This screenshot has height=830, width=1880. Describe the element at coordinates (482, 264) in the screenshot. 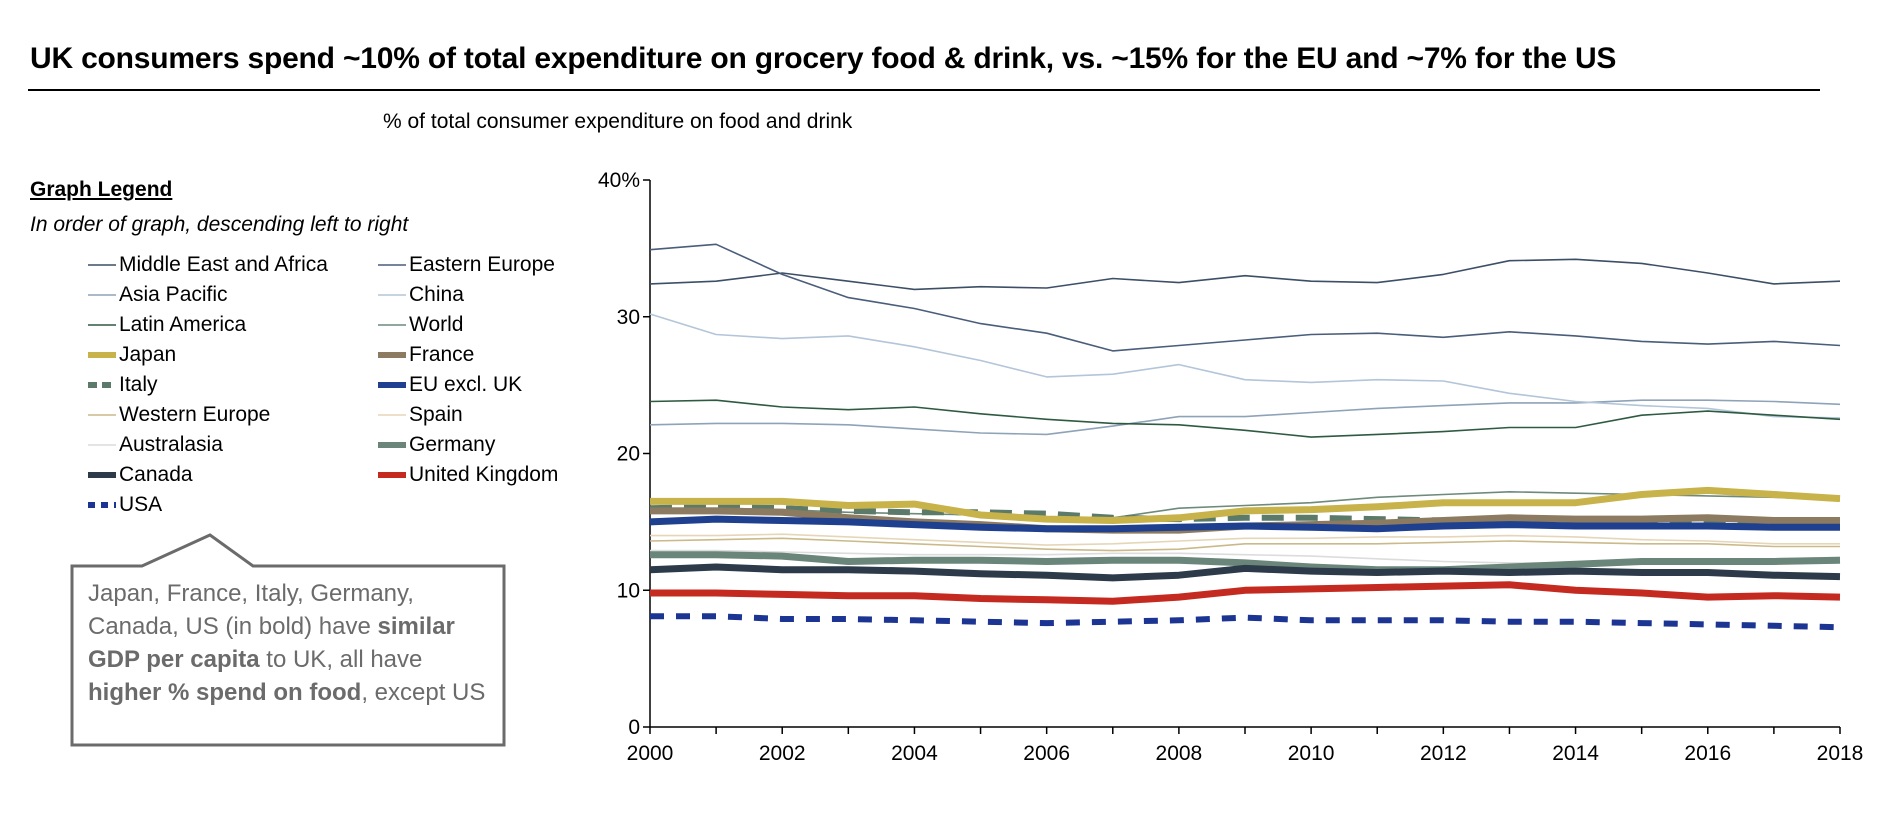

I see `legend-label: Eastern Europe` at that location.